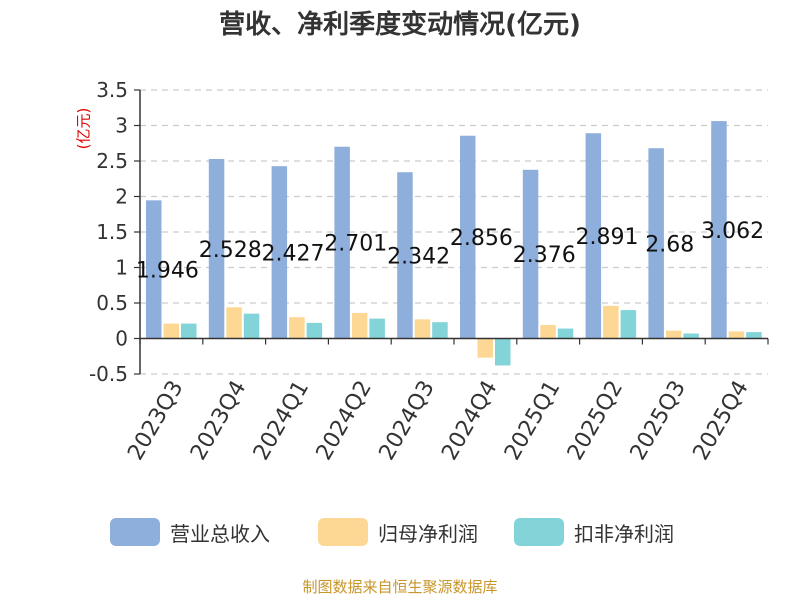 Image resolution: width=800 pixels, height=600 pixels. What do you see at coordinates (607, 237) in the screenshot?
I see `data-label: 2.891` at bounding box center [607, 237].